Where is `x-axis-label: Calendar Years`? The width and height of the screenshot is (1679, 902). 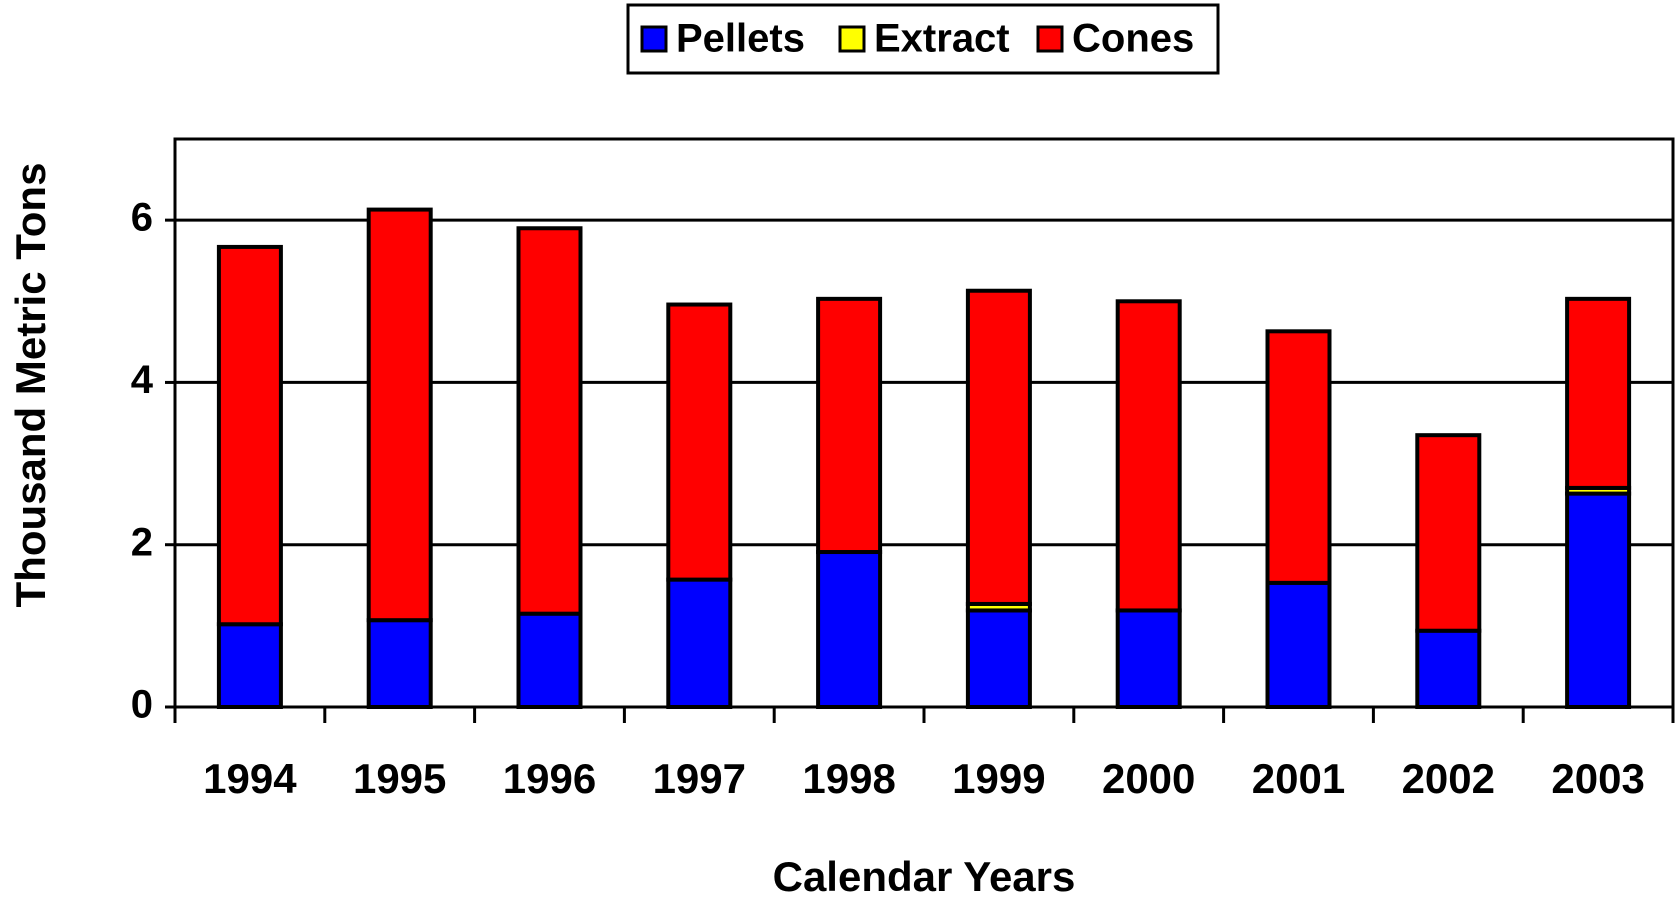
x-axis-label: Calendar Years is located at coordinates (924, 876).